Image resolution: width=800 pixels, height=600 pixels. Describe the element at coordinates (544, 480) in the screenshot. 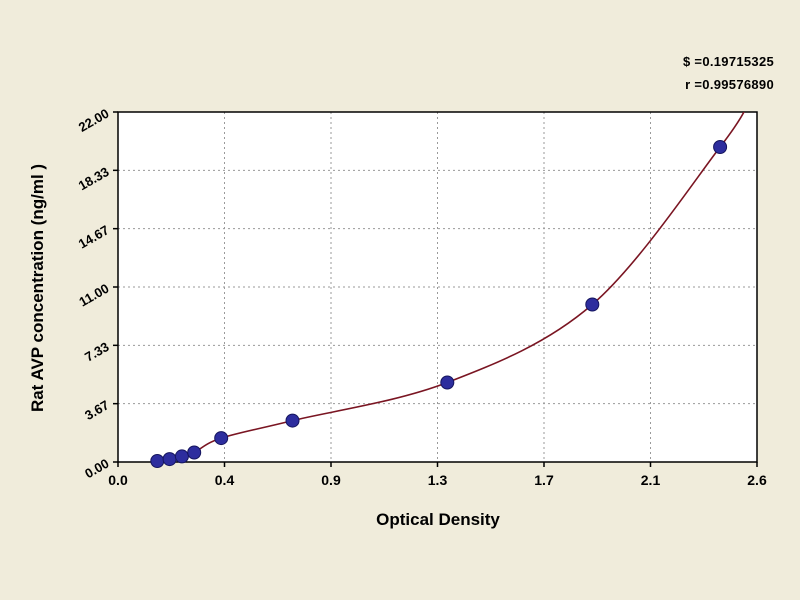

I see `x-tick-label: 1.7` at that location.